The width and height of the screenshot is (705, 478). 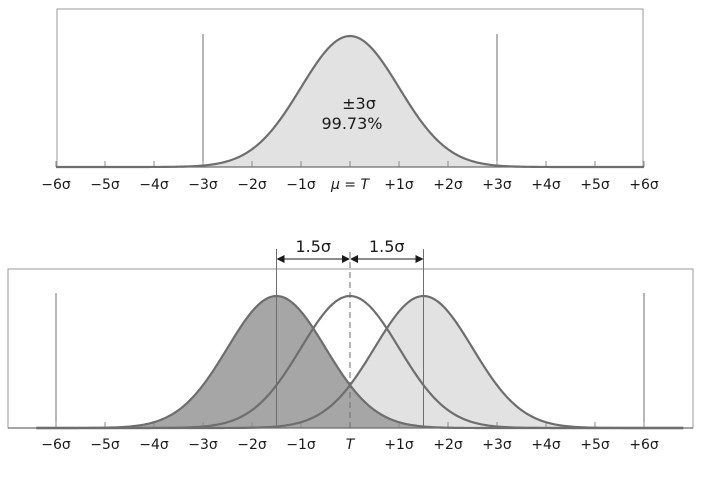 I want to click on x-tick-label: μ = T, so click(x=350, y=185).